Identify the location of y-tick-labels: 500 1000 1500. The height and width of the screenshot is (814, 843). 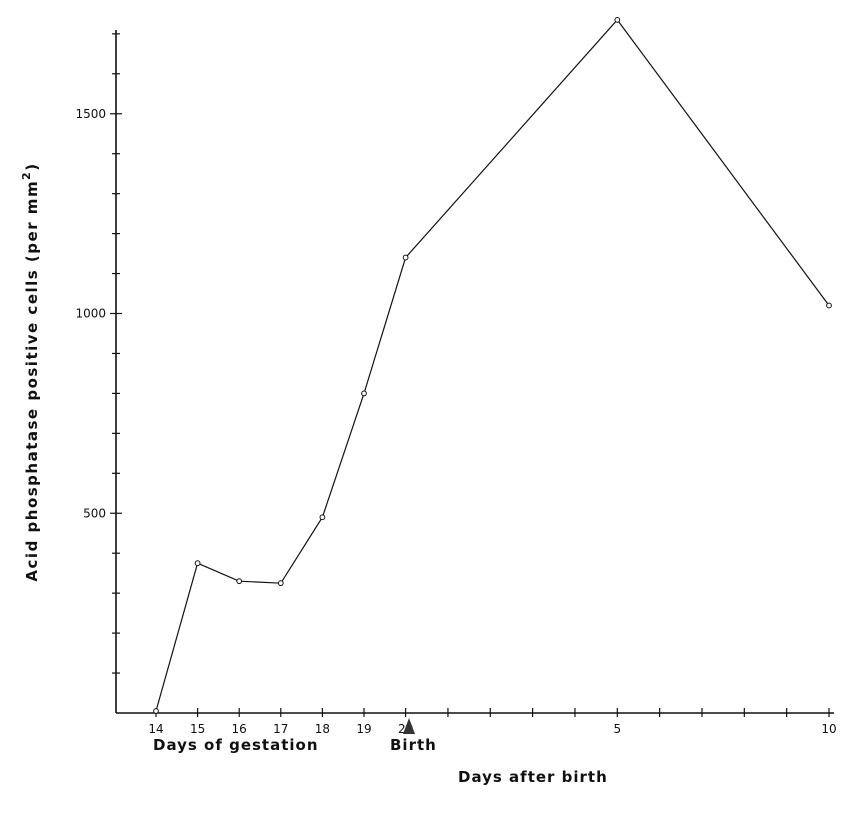
(90, 314).